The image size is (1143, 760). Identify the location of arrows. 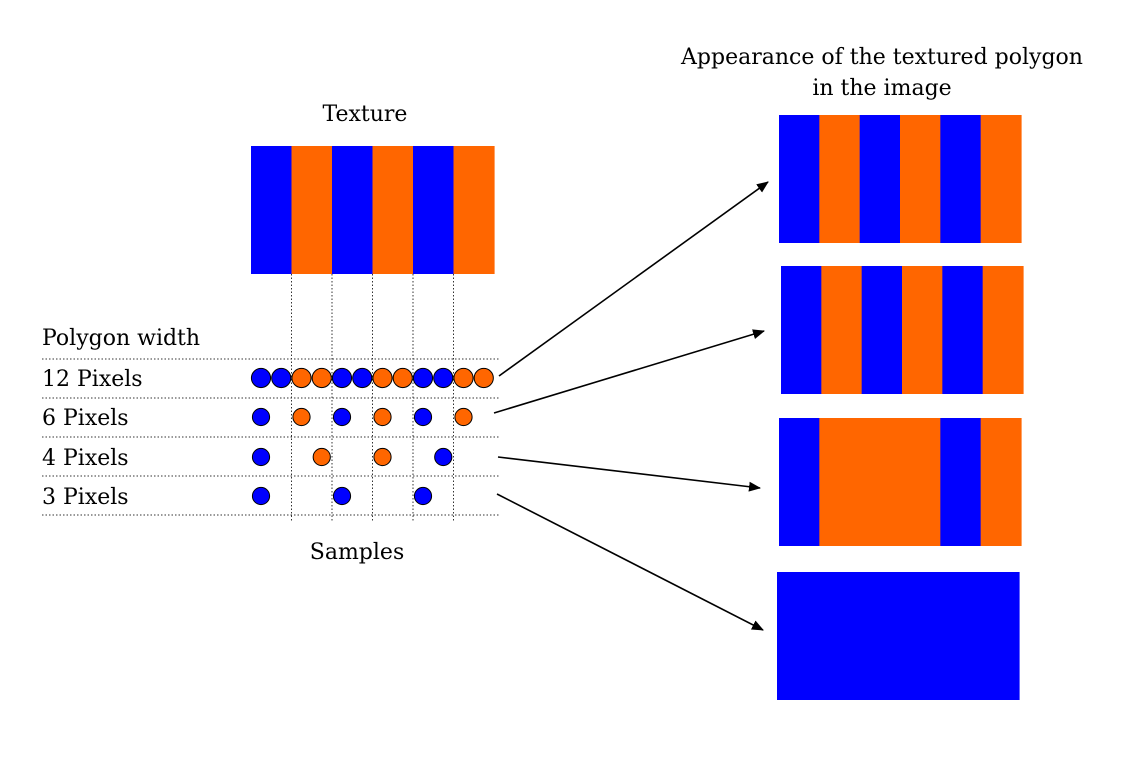
(631, 406).